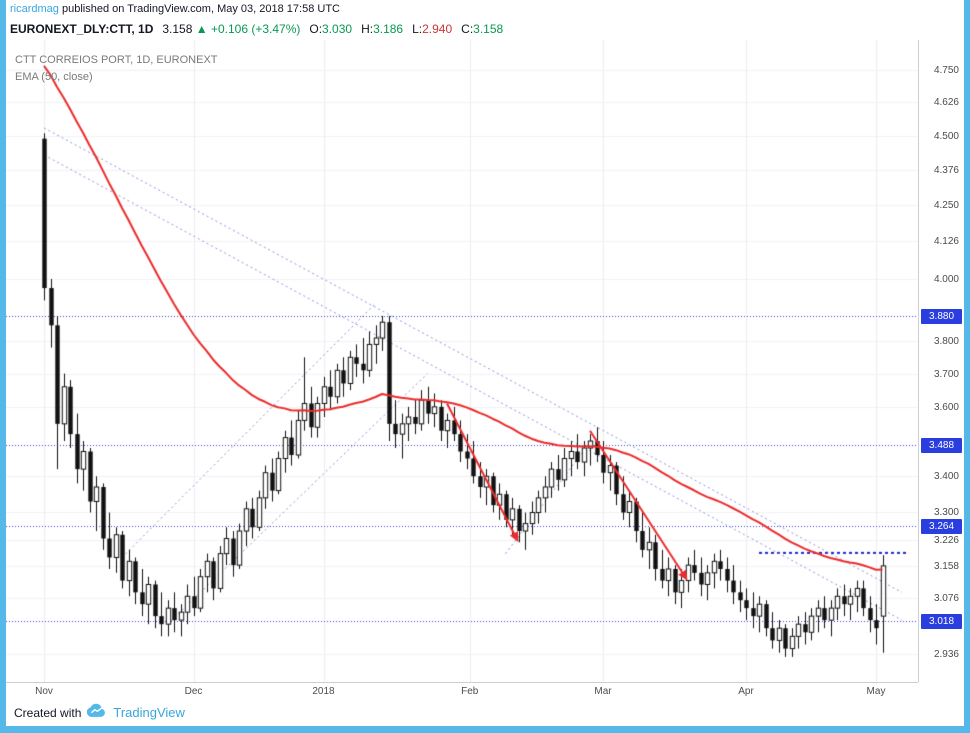  I want to click on low-group: L:2.940, so click(432, 29).